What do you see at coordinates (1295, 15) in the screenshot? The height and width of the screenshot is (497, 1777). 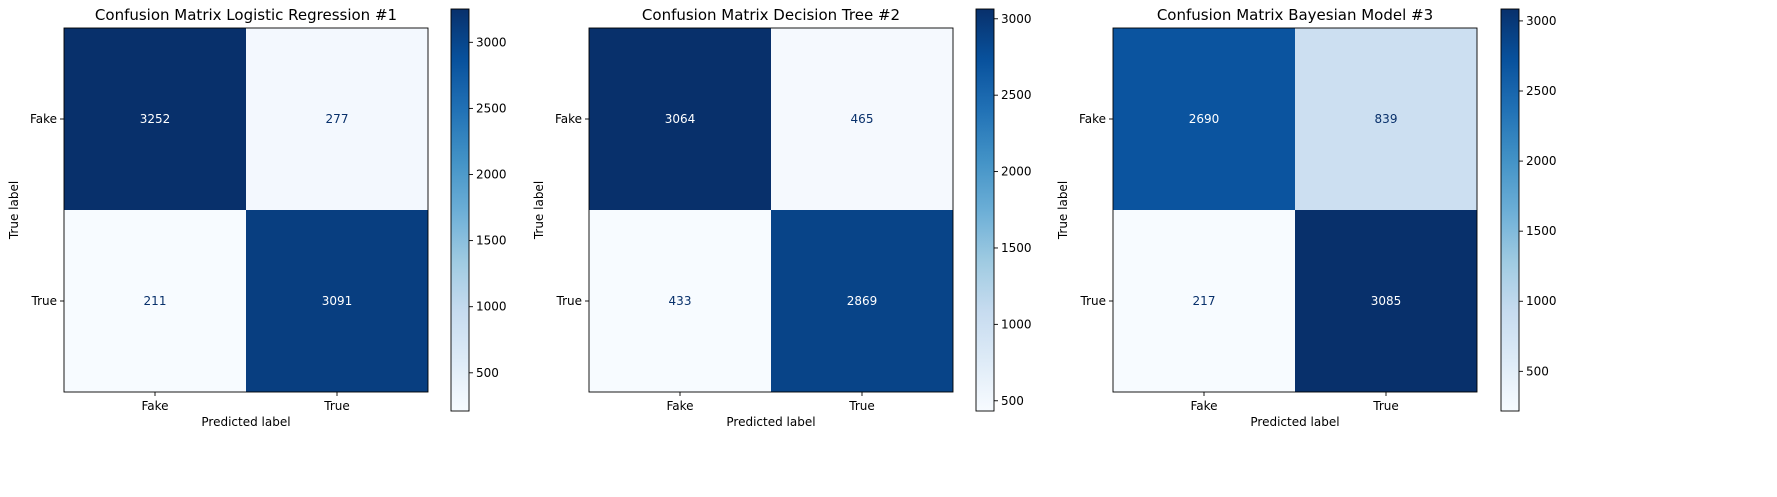 I see `chart-title: Confusion Matrix Bayesian Model #3` at bounding box center [1295, 15].